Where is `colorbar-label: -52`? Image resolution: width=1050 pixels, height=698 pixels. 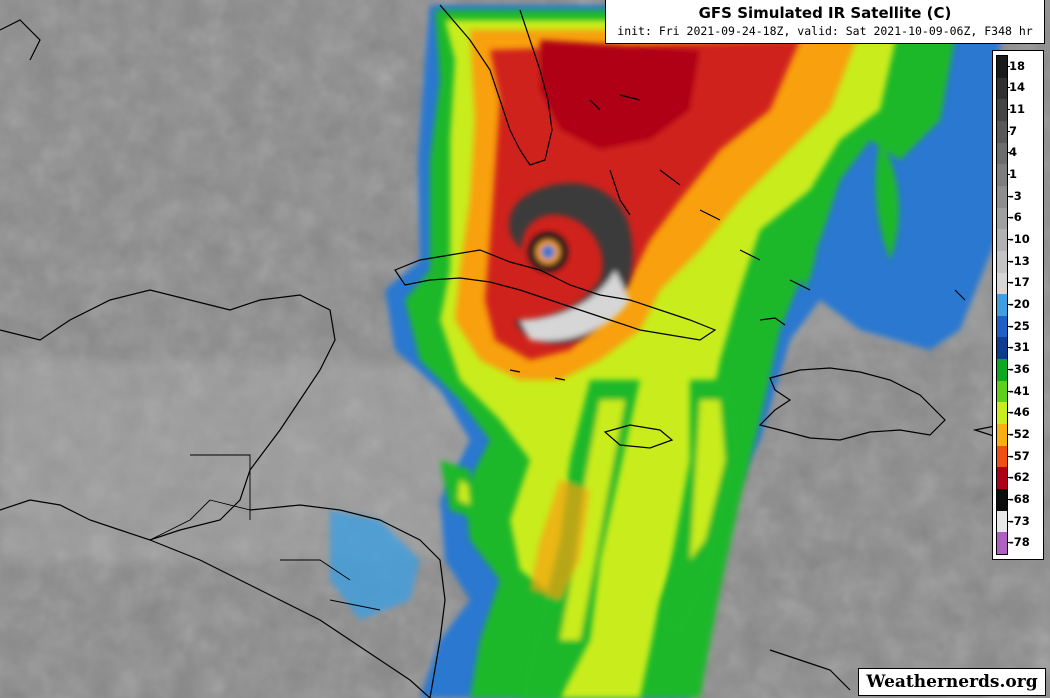
colorbar-label: -52 is located at coordinates (1019, 433).